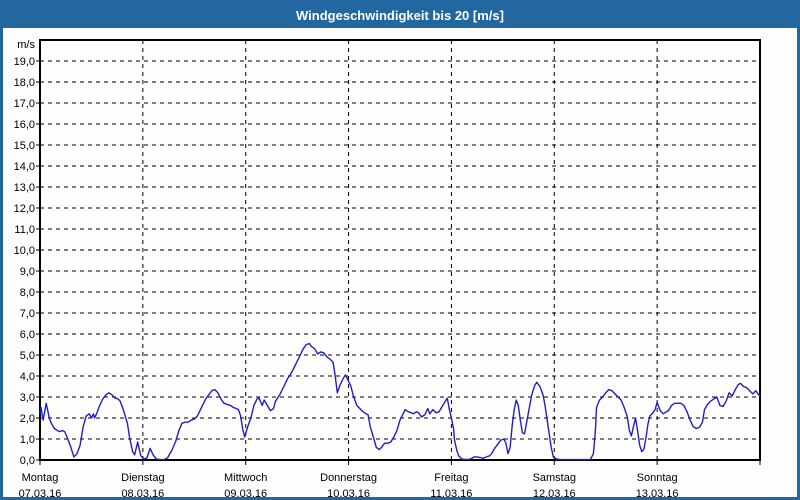 The width and height of the screenshot is (800, 500). Describe the element at coordinates (24, 209) in the screenshot. I see `y-axis-label: 12,0` at that location.